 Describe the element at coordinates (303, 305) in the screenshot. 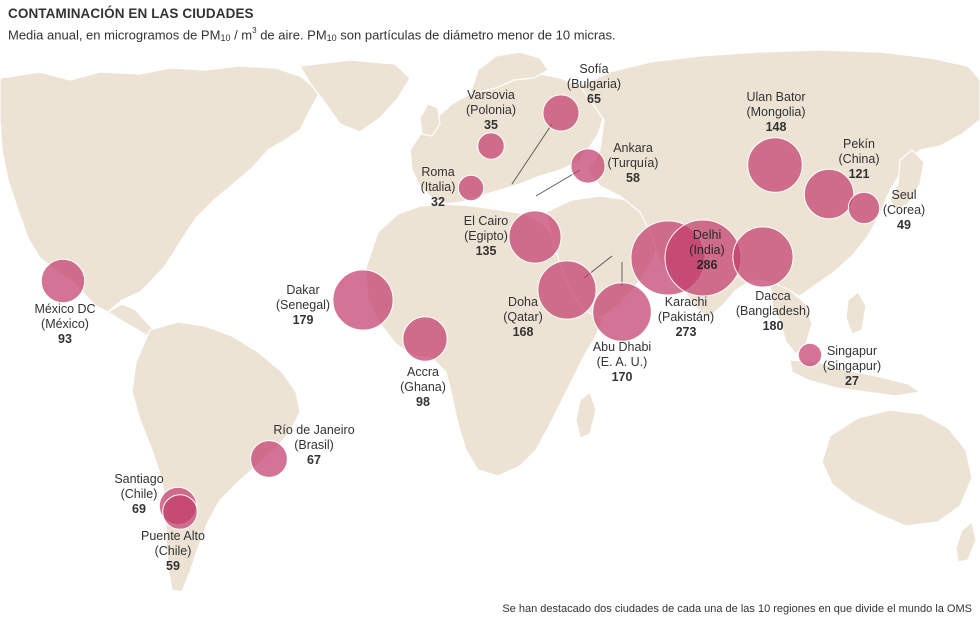

I see `label-dakar-country: (Senegal)` at that location.